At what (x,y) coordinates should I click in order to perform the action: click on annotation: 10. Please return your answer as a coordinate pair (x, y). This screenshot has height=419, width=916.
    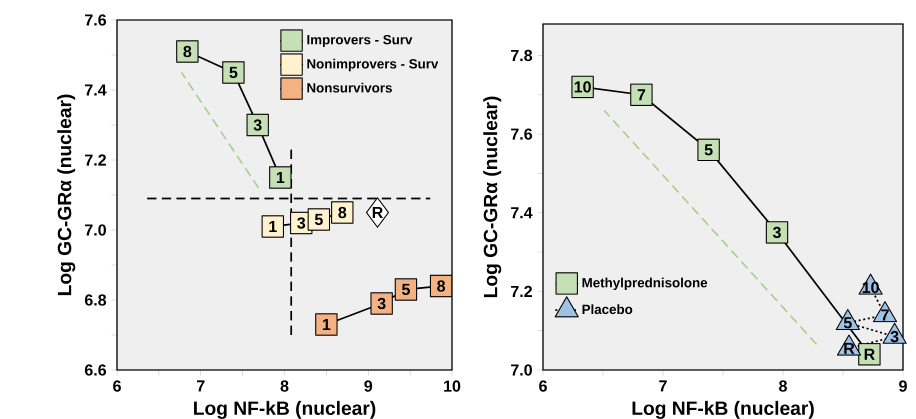
    Looking at the image, I should click on (582, 87).